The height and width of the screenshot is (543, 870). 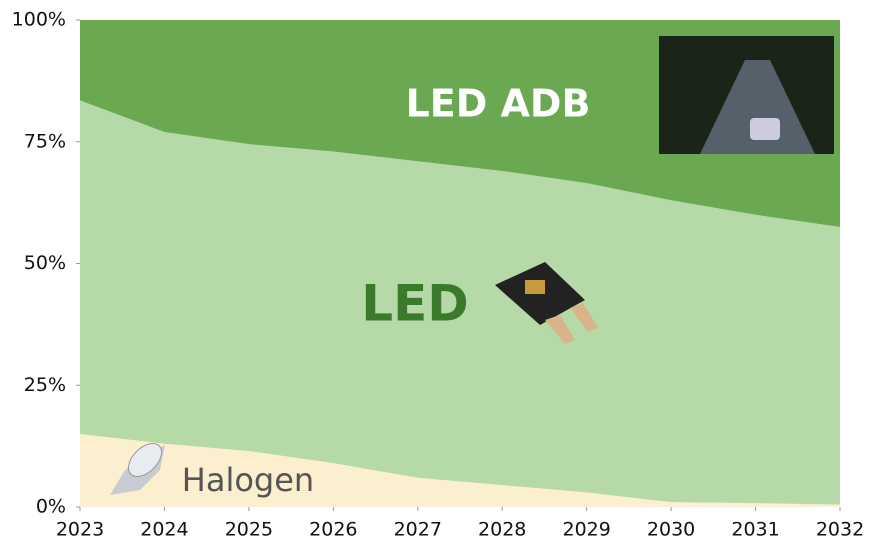 What do you see at coordinates (333, 530) in the screenshot?
I see `x-tick-label: 2026` at bounding box center [333, 530].